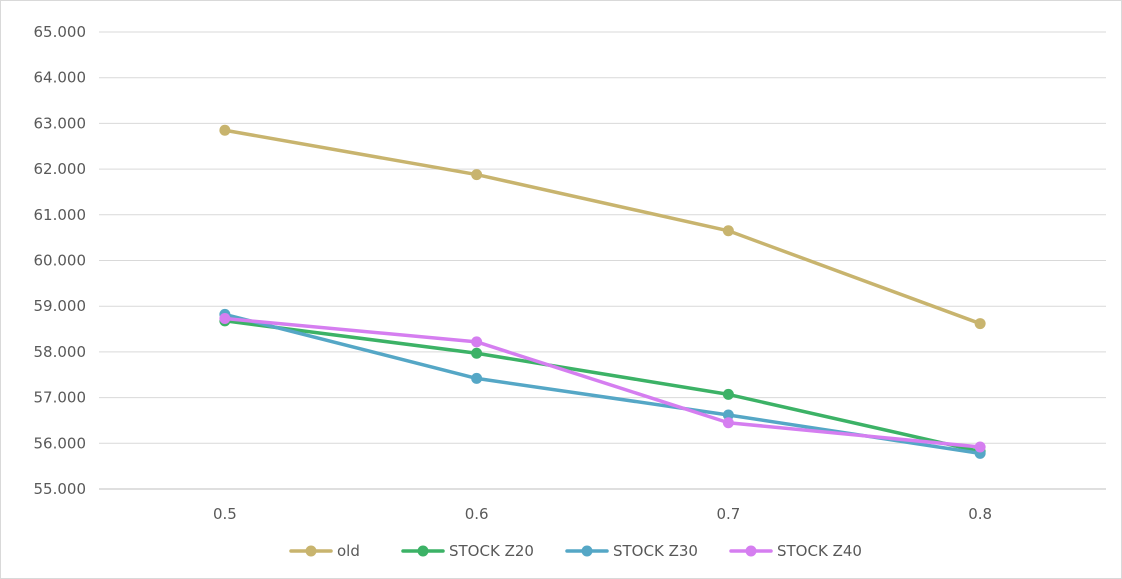  What do you see at coordinates (655, 551) in the screenshot?
I see `legend-label: STOCK Z30` at bounding box center [655, 551].